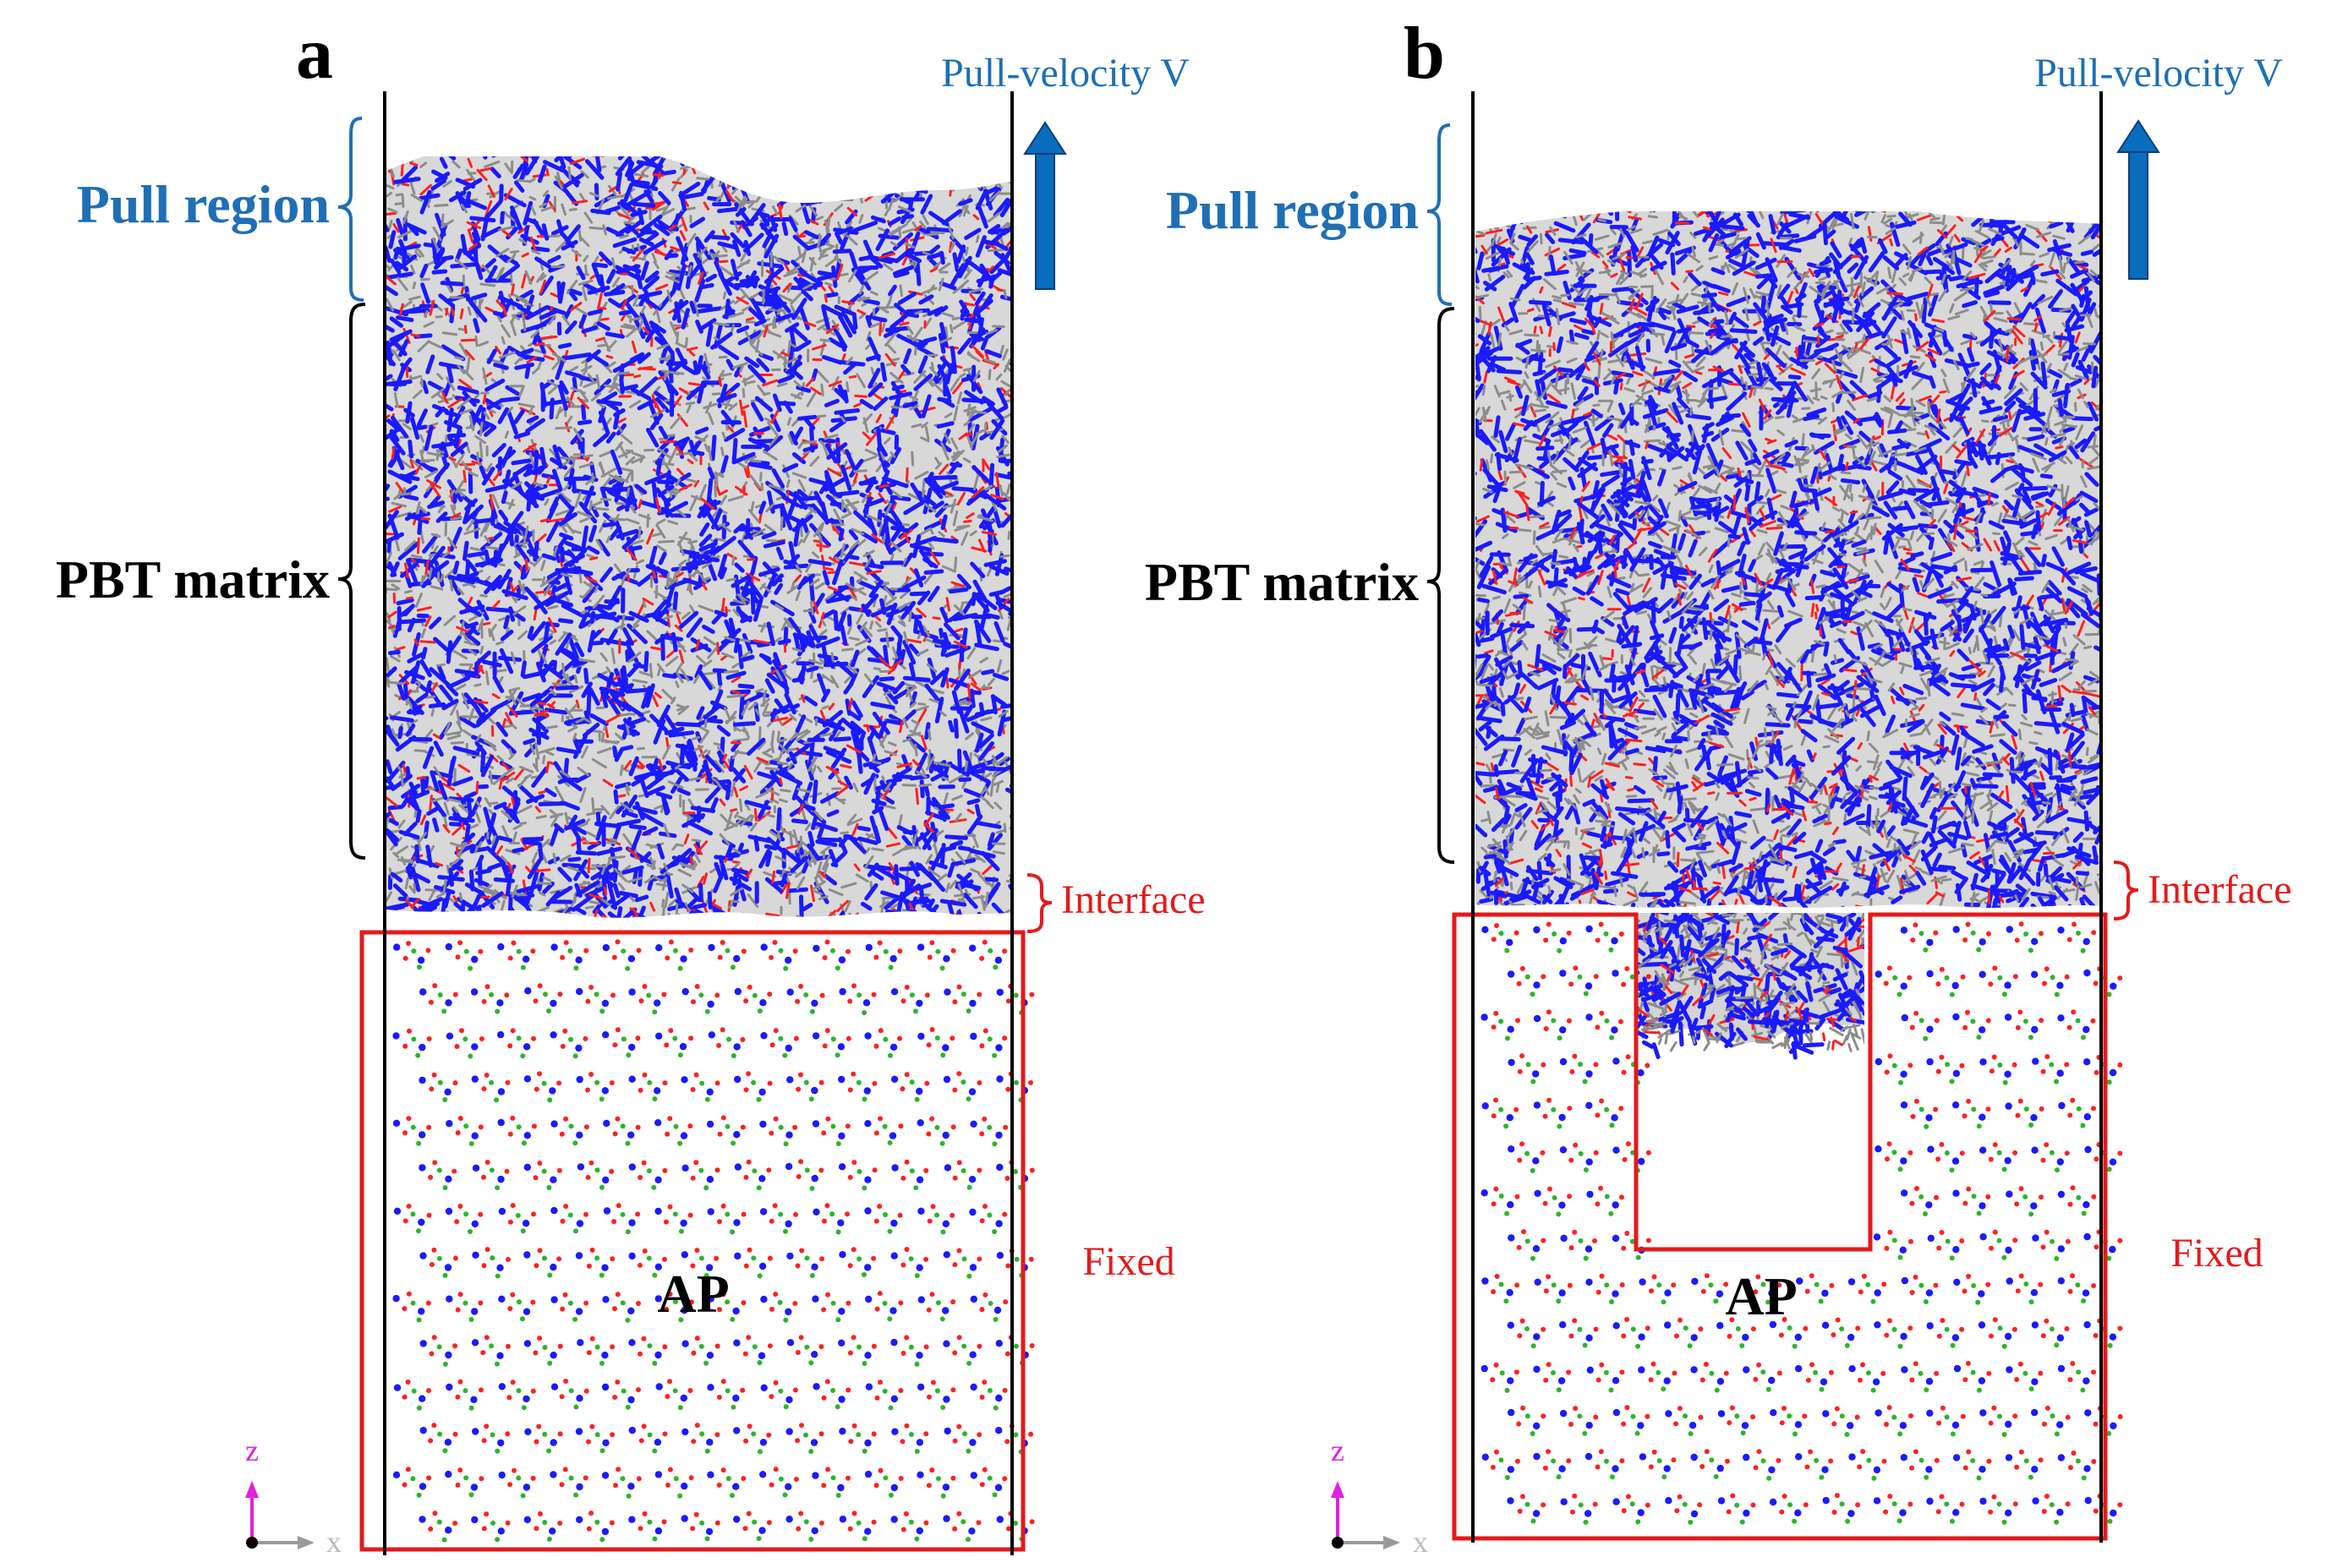 The height and width of the screenshot is (1568, 2337). Describe the element at coordinates (314, 54) in the screenshot. I see `panel-a-letter: a` at that location.